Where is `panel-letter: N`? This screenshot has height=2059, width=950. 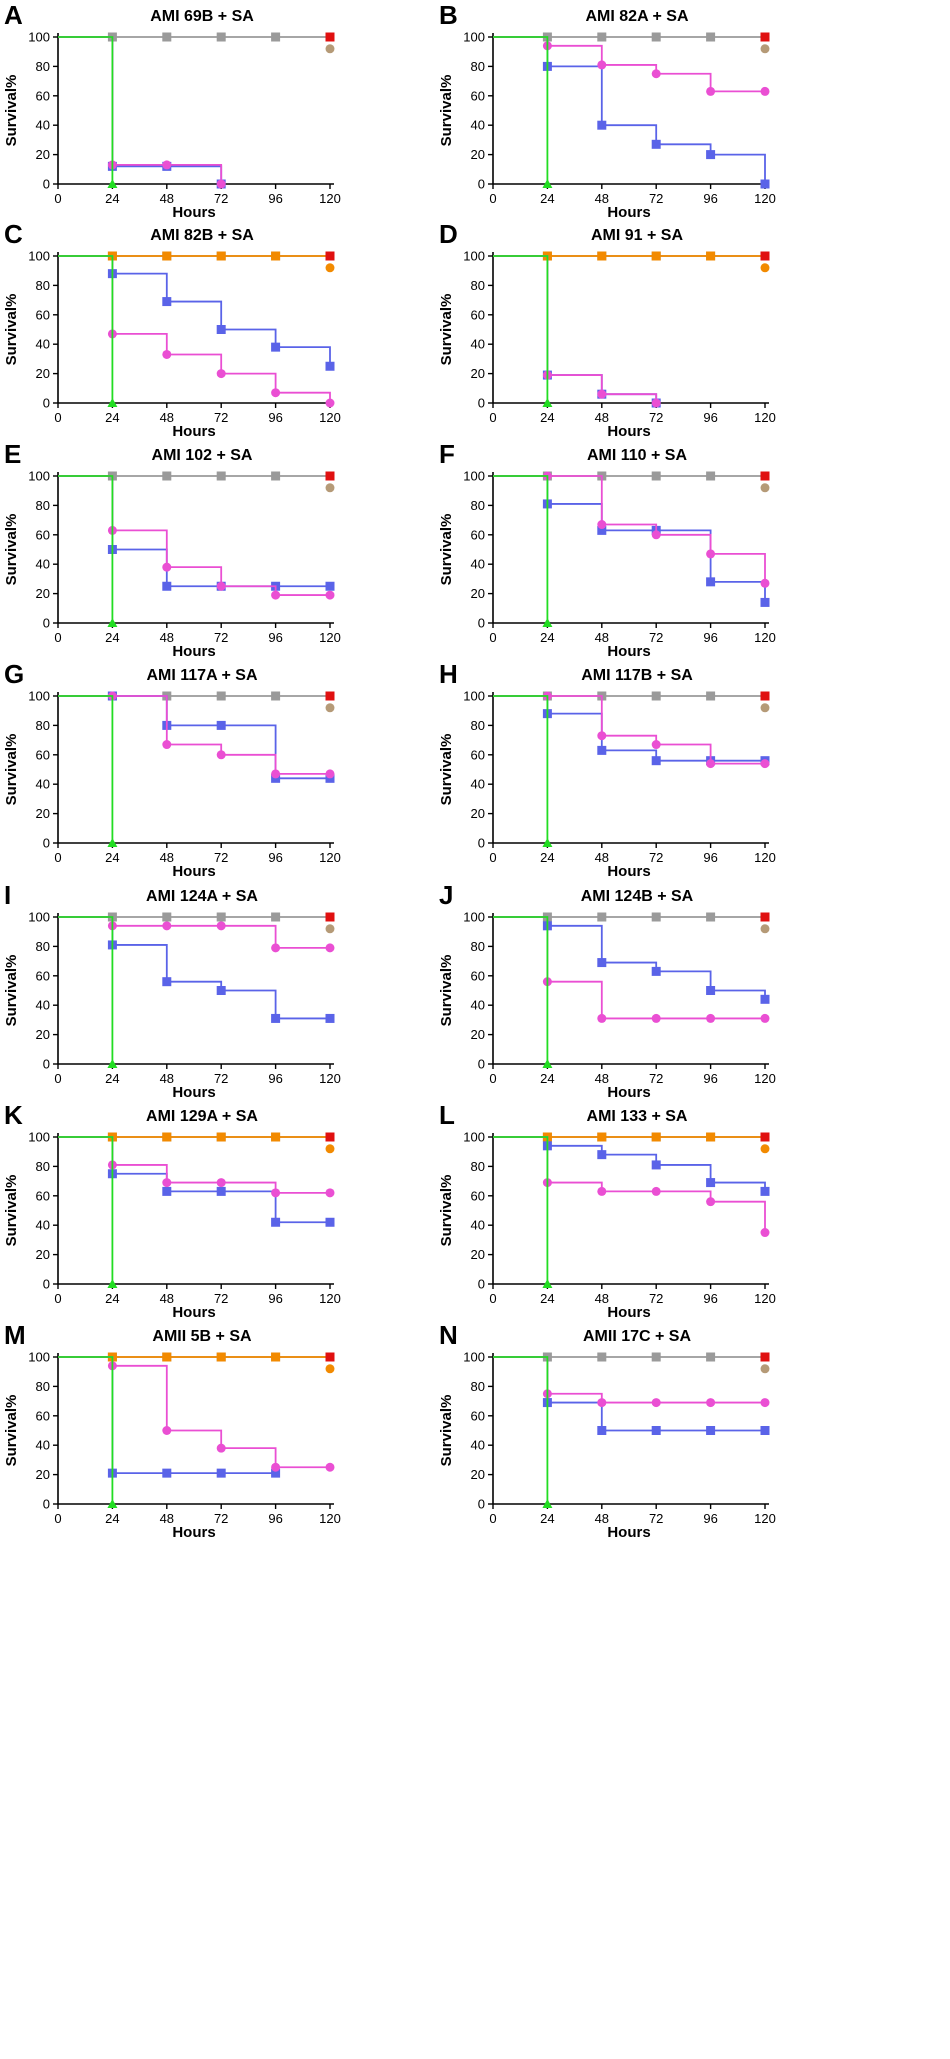
panel-letter: N is located at coordinates (448, 1335).